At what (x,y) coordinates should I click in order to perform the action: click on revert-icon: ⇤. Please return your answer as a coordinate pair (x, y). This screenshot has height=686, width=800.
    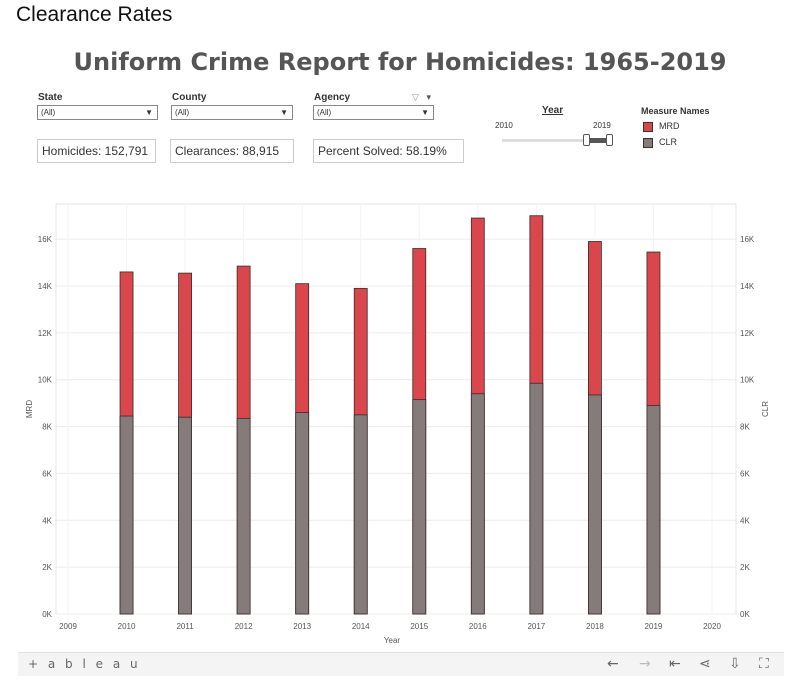
    Looking at the image, I should click on (675, 664).